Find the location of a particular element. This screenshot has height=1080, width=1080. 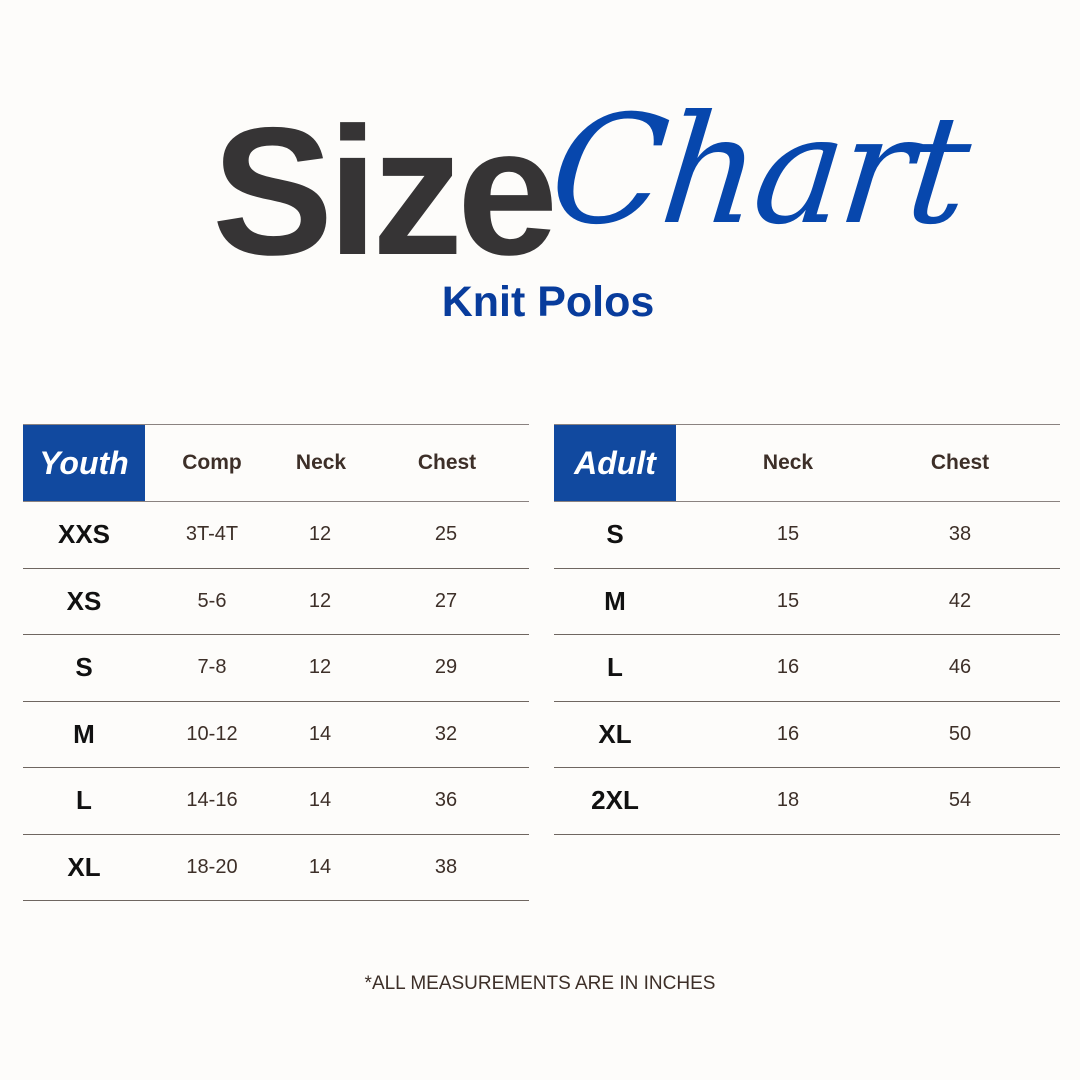

value-cell: 54 is located at coordinates (960, 800).